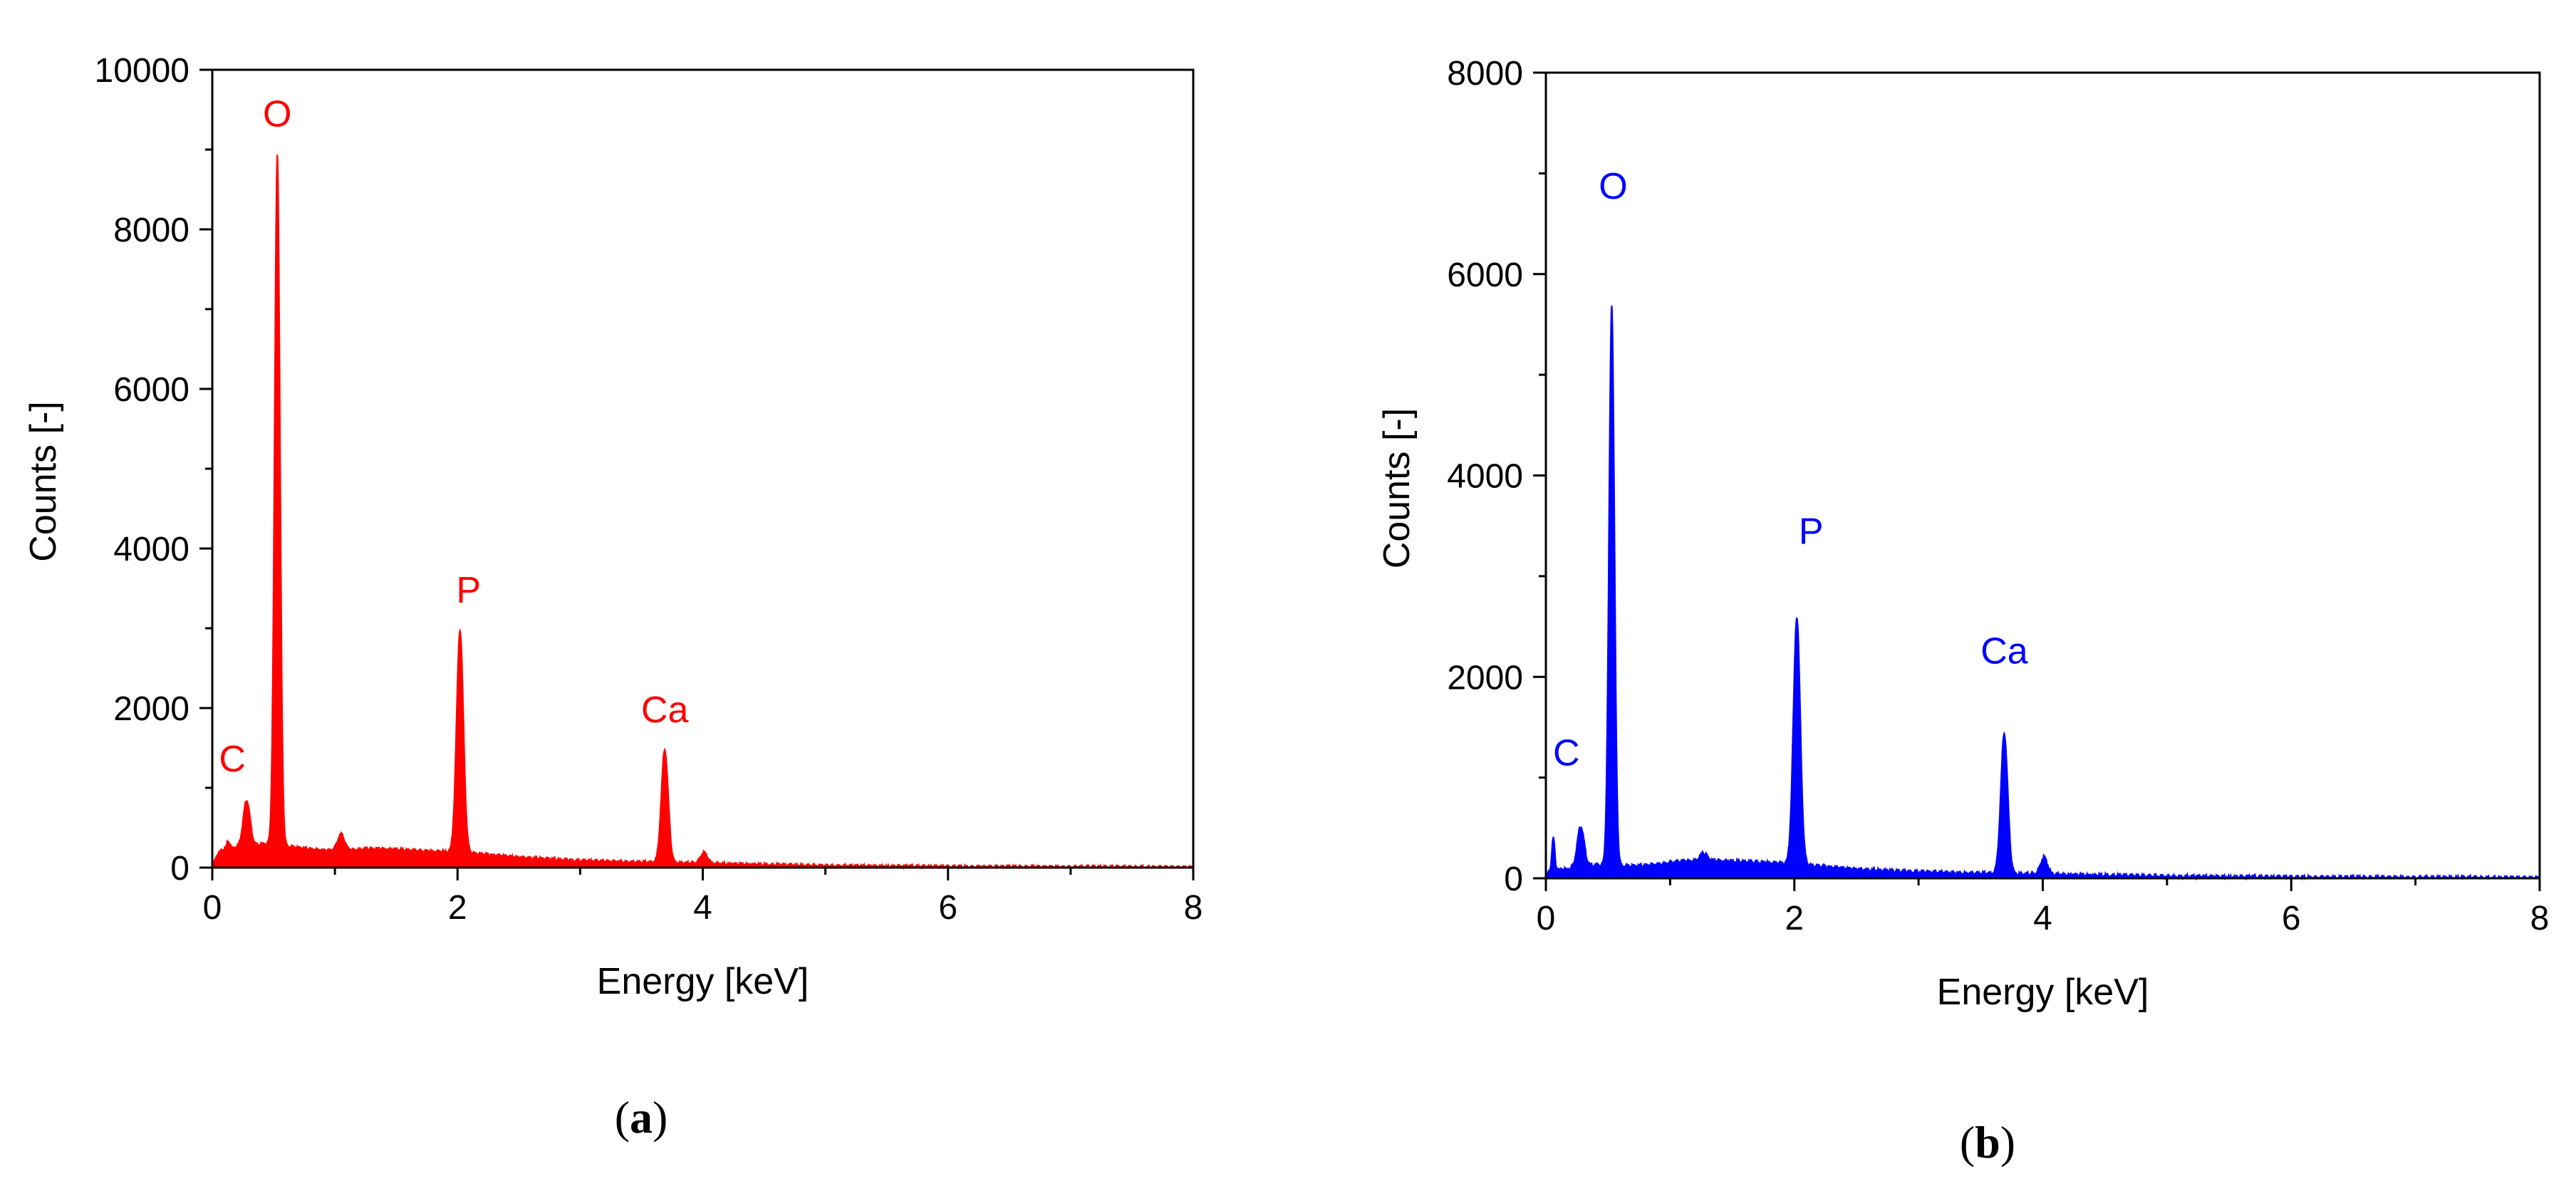  I want to click on panel-label: (a), so click(641, 1117).